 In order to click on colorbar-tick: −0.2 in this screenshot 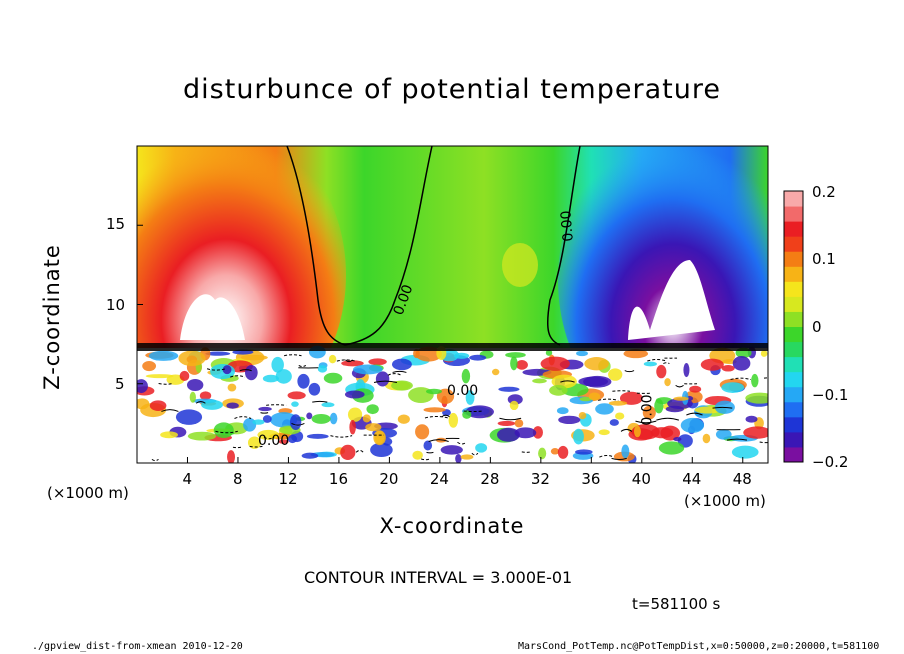, I will do `click(830, 462)`.